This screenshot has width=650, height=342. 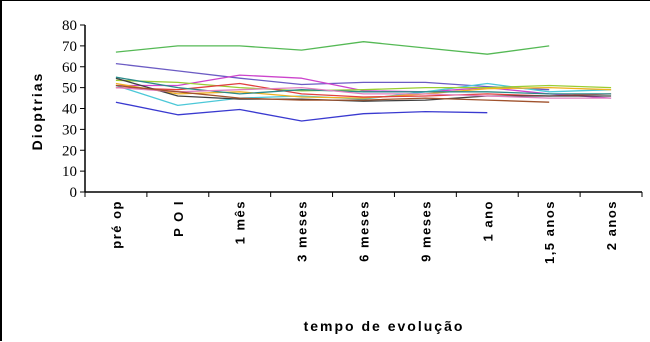 What do you see at coordinates (69, 89) in the screenshot?
I see `y-tick-label: 50` at bounding box center [69, 89].